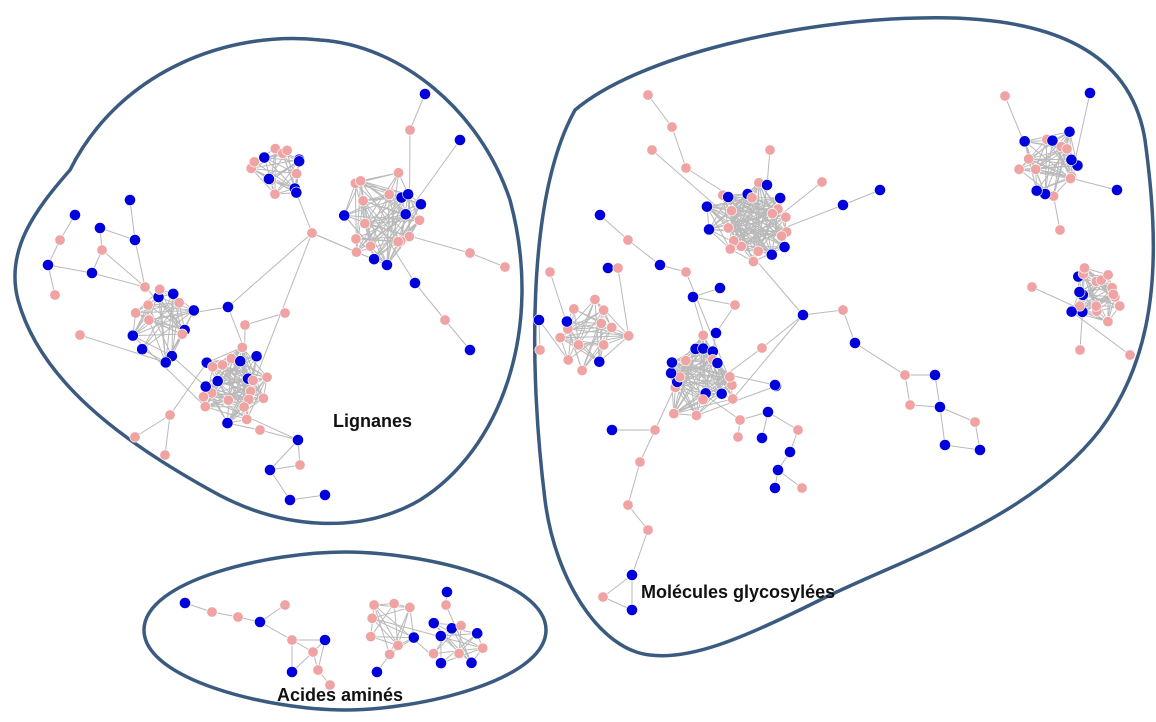 This screenshot has width=1156, height=722. Describe the element at coordinates (738, 592) in the screenshot. I see `cluster-label-glycosylees: Molécules glycosylées` at that location.